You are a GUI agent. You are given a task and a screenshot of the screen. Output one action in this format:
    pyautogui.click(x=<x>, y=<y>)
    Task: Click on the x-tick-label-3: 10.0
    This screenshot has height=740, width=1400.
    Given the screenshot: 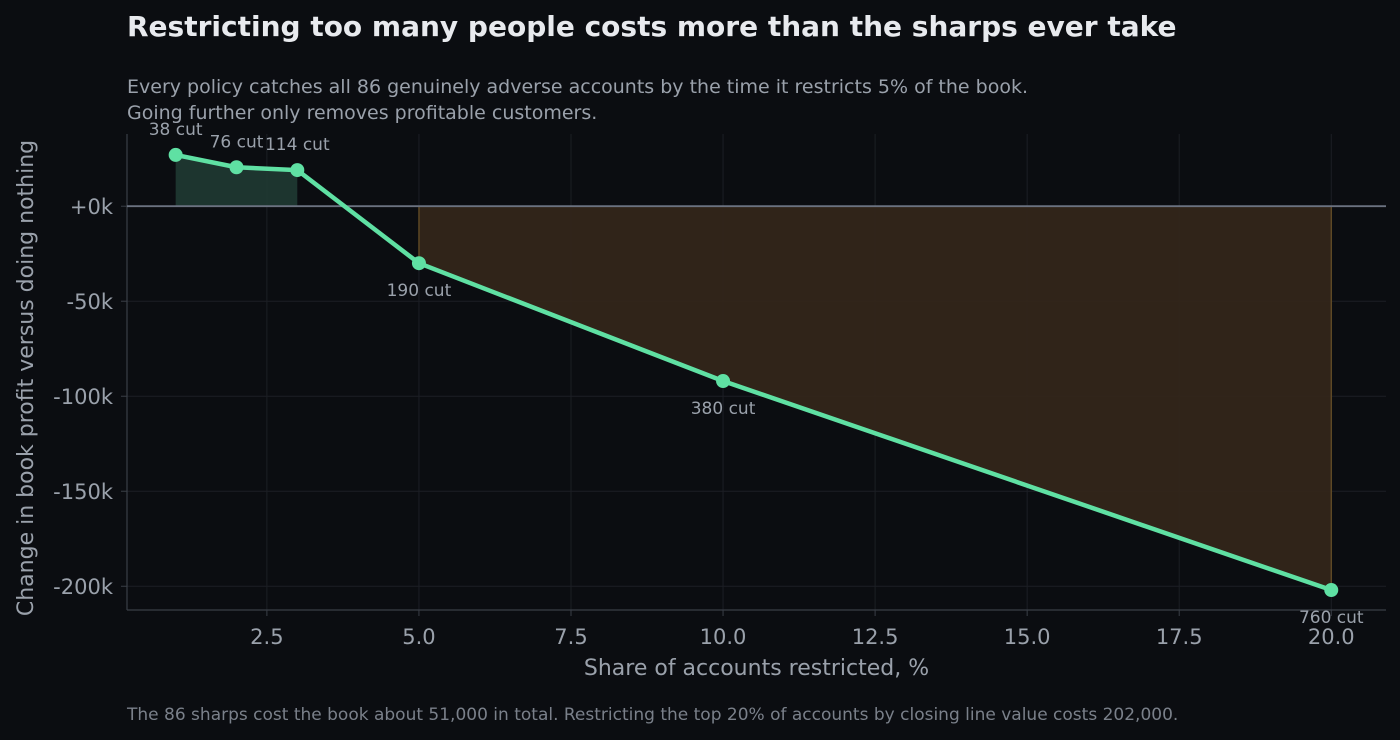 What is the action you would take?
    pyautogui.click(x=723, y=637)
    